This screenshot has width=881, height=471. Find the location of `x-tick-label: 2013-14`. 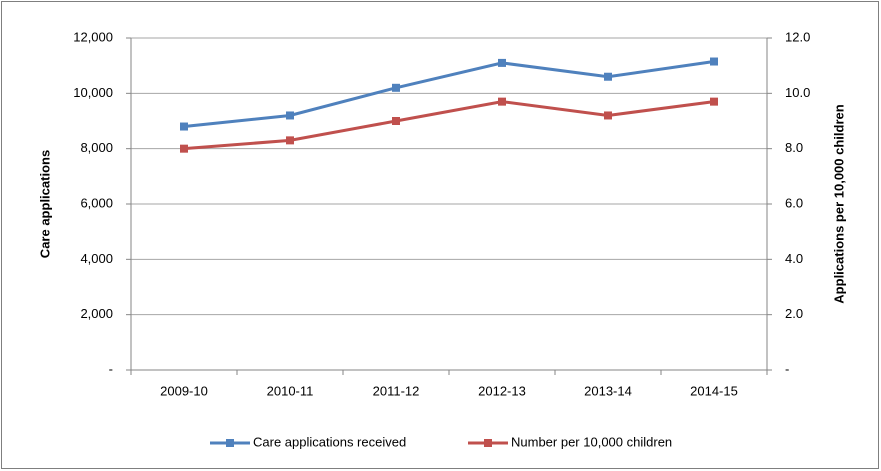

x-tick-label: 2013-14 is located at coordinates (608, 390).